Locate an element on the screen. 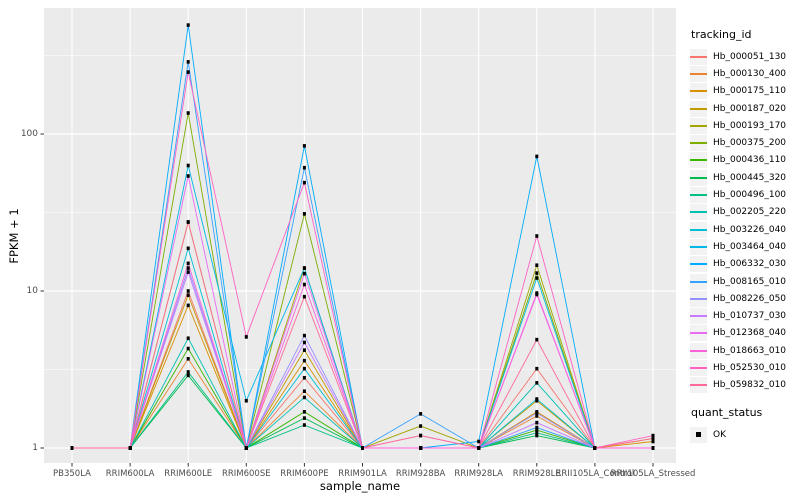  y-axis-title: FPKM + 1 is located at coordinates (14, 236).